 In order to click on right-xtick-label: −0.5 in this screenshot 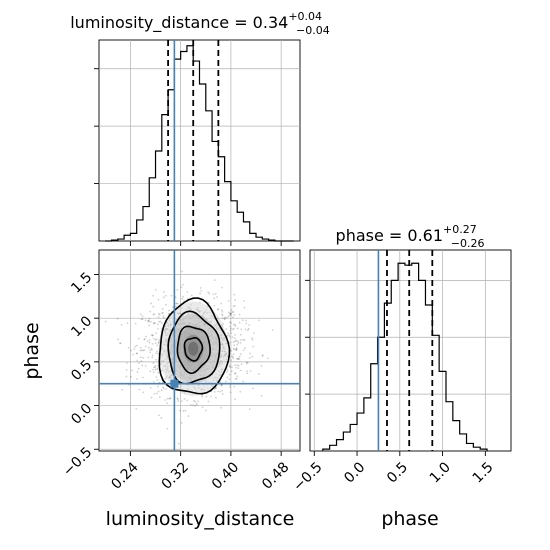, I will do `click(307, 476)`.